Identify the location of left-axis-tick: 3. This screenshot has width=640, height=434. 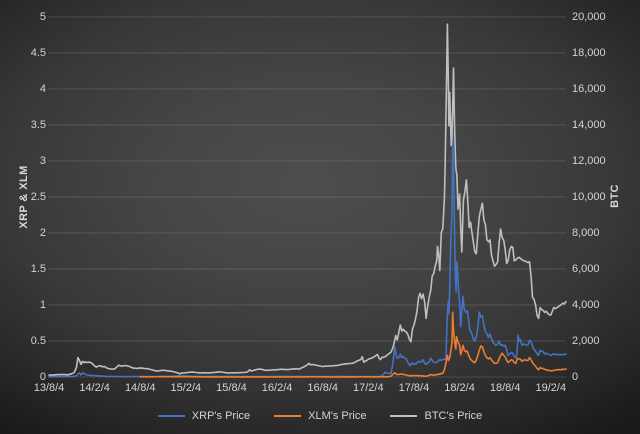
(42, 161).